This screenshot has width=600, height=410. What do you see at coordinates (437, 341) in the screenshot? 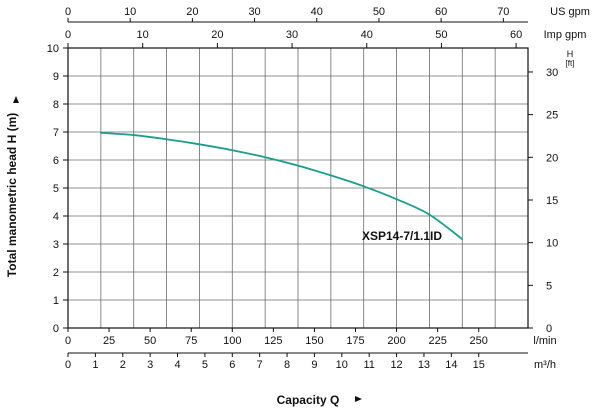
I see `x-lmin-tick-label: 225` at bounding box center [437, 341].